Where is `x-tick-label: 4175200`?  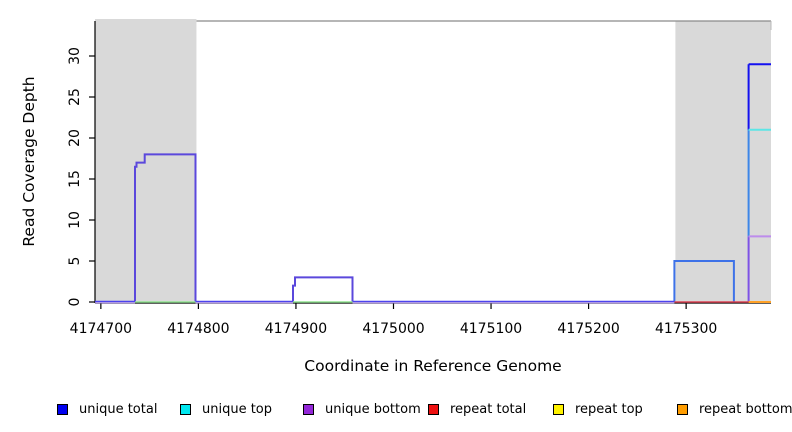 x-tick-label: 4175200 is located at coordinates (588, 329).